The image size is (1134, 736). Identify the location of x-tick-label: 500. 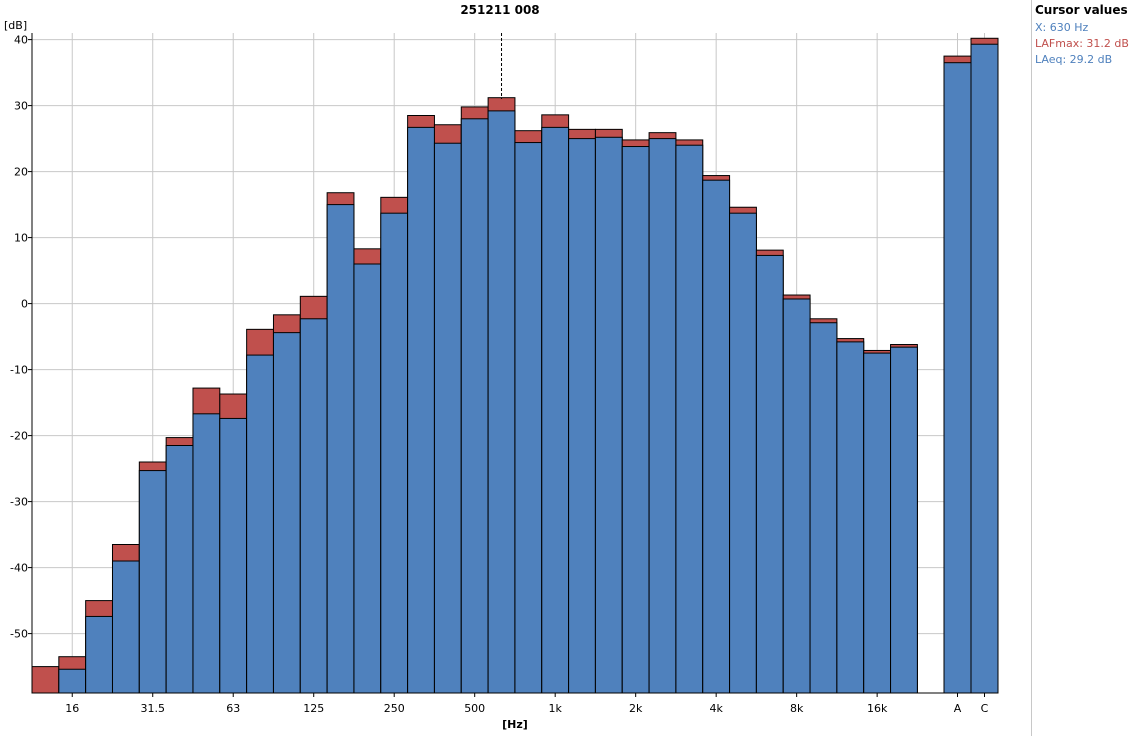
(474, 708).